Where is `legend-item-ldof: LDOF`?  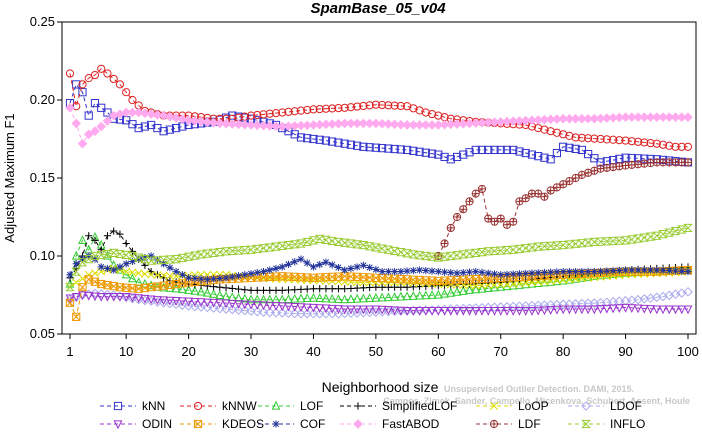
legend-item-ldof: LDOF is located at coordinates (605, 406).